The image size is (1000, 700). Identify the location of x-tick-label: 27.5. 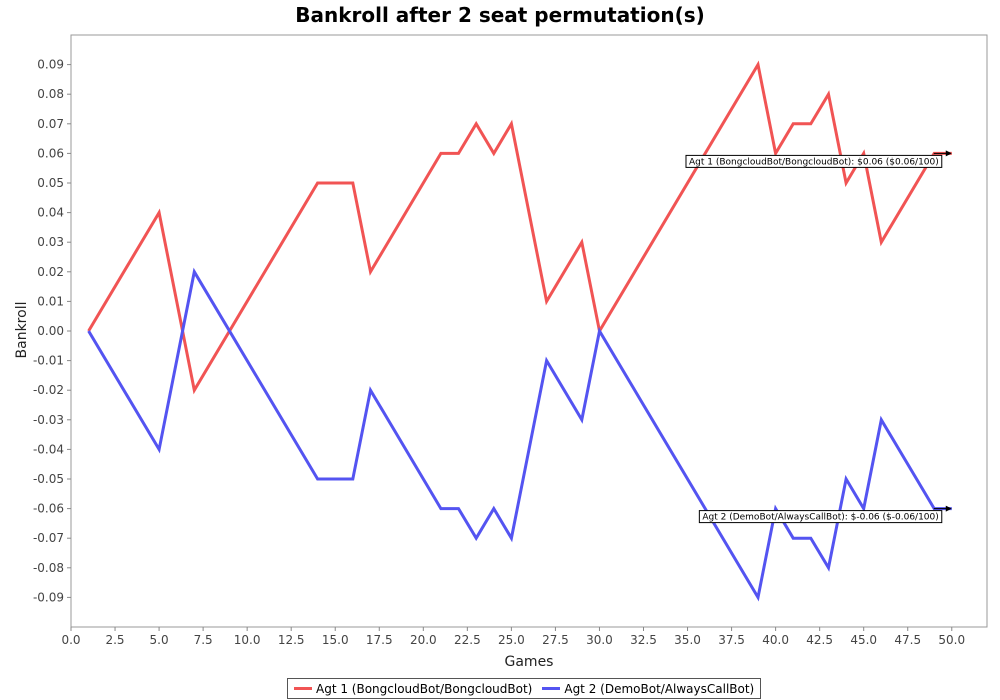
(555, 640).